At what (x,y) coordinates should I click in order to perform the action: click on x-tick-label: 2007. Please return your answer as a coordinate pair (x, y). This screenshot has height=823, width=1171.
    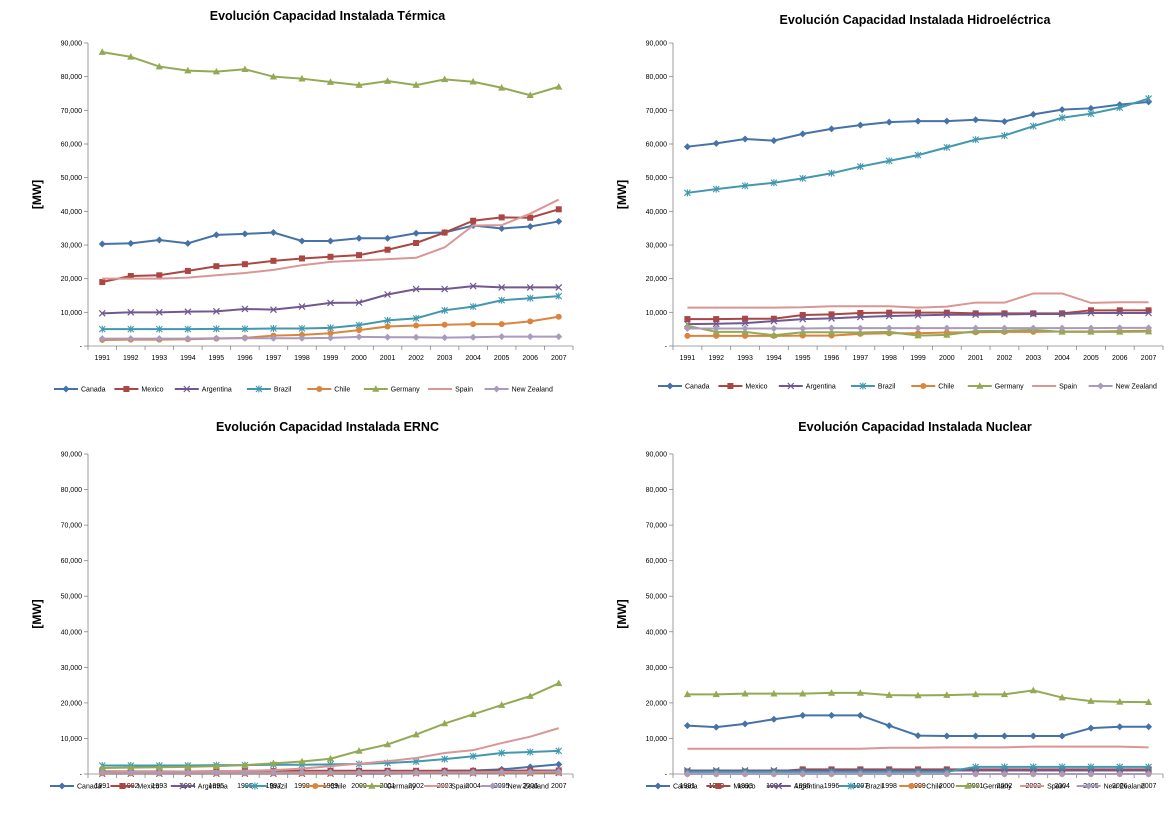
    Looking at the image, I should click on (559, 786).